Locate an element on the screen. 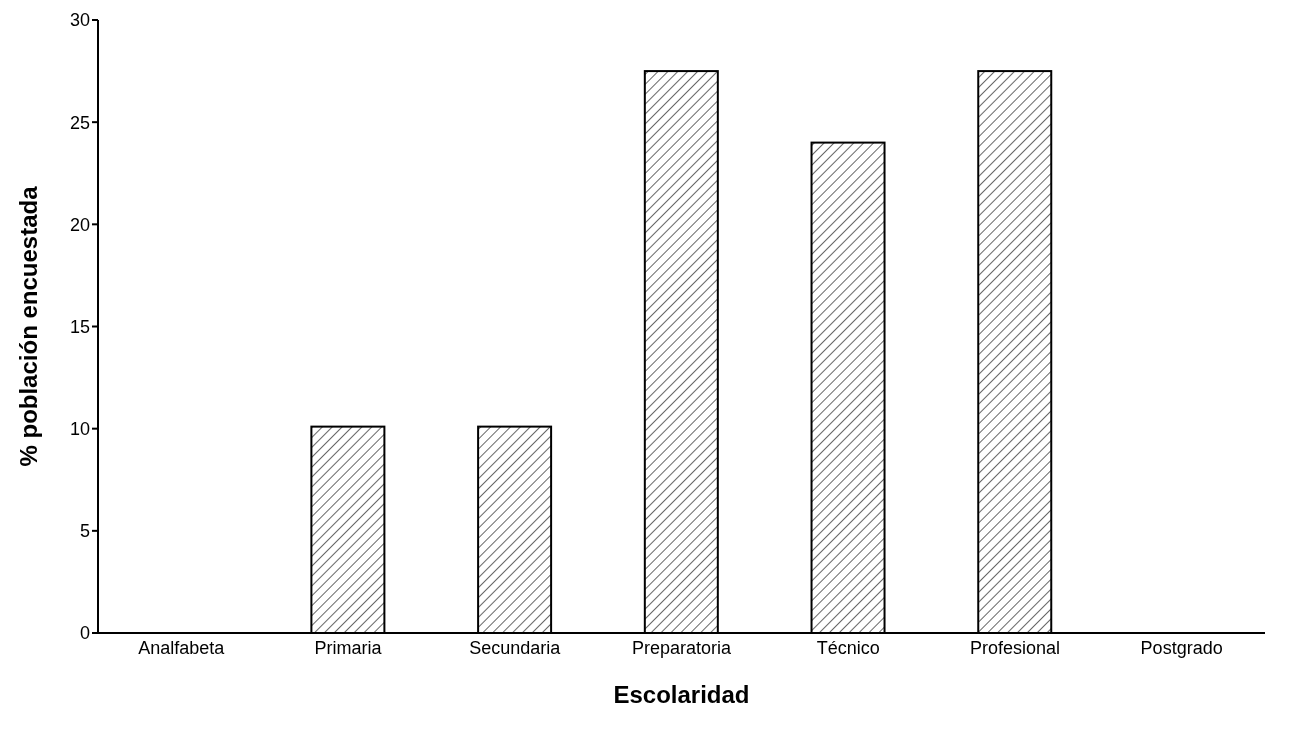 This screenshot has width=1293, height=741. y-tick-label: 0 is located at coordinates (84, 633).